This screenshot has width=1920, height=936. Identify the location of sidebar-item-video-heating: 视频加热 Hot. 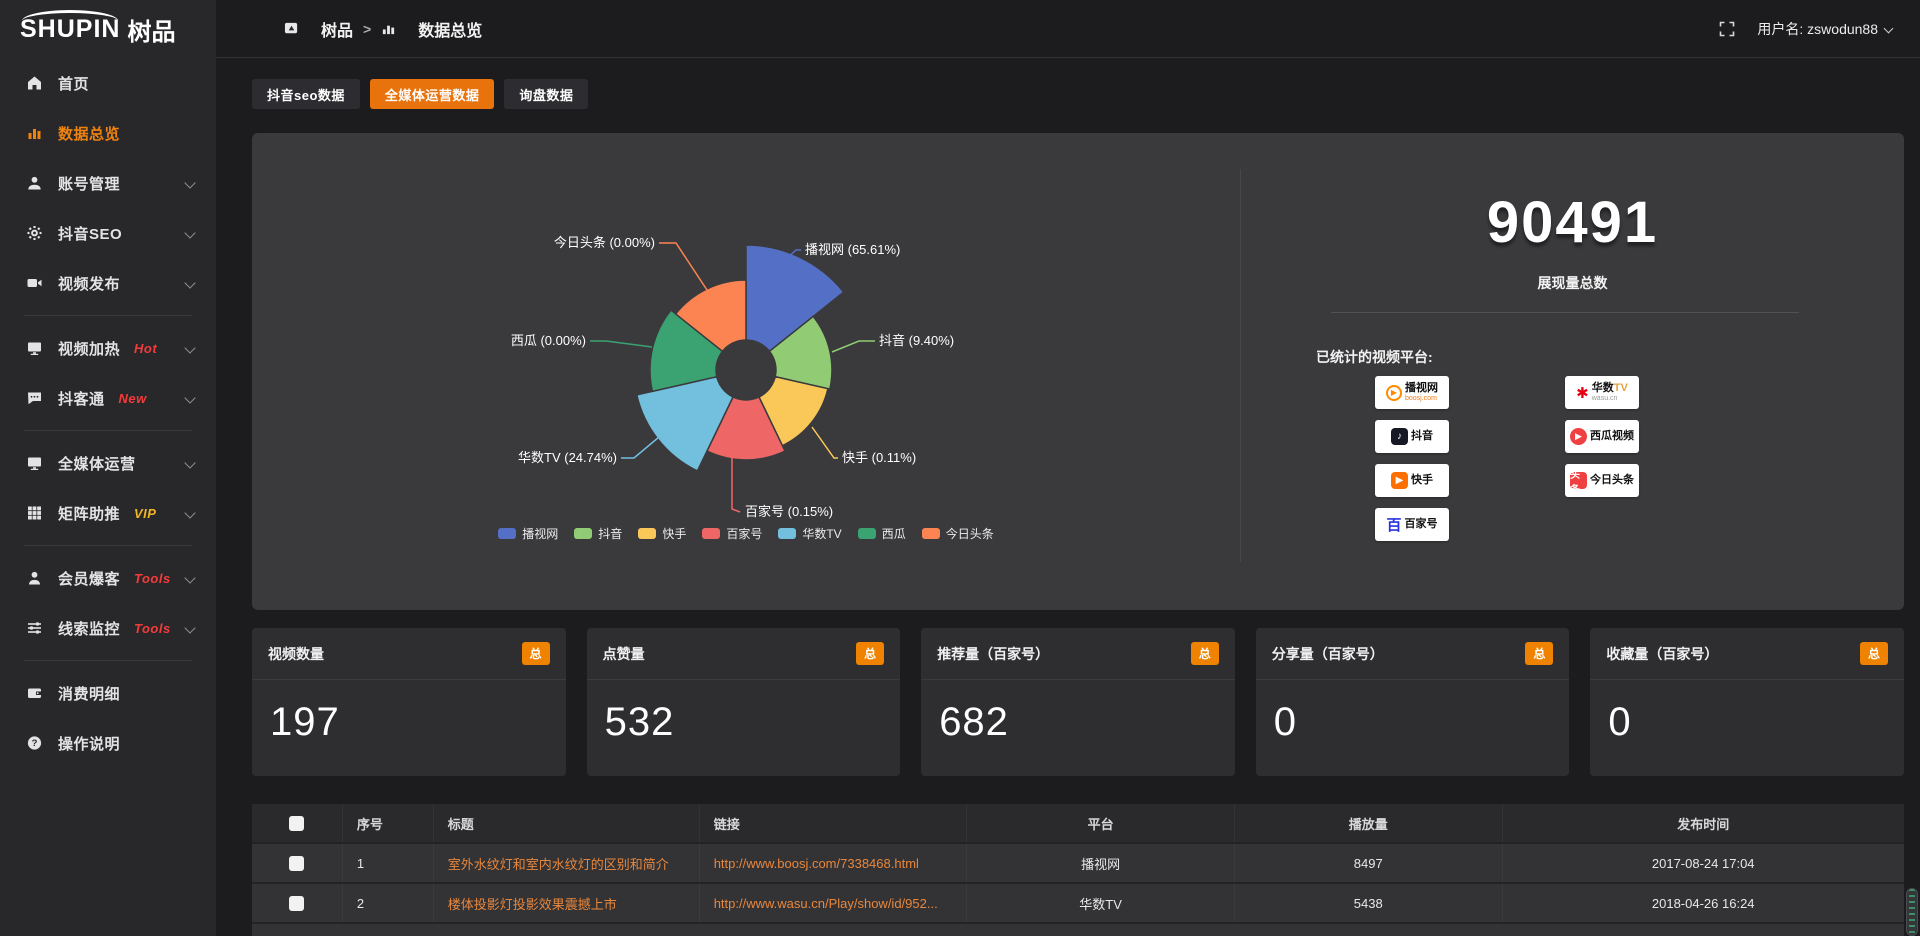
(108, 348).